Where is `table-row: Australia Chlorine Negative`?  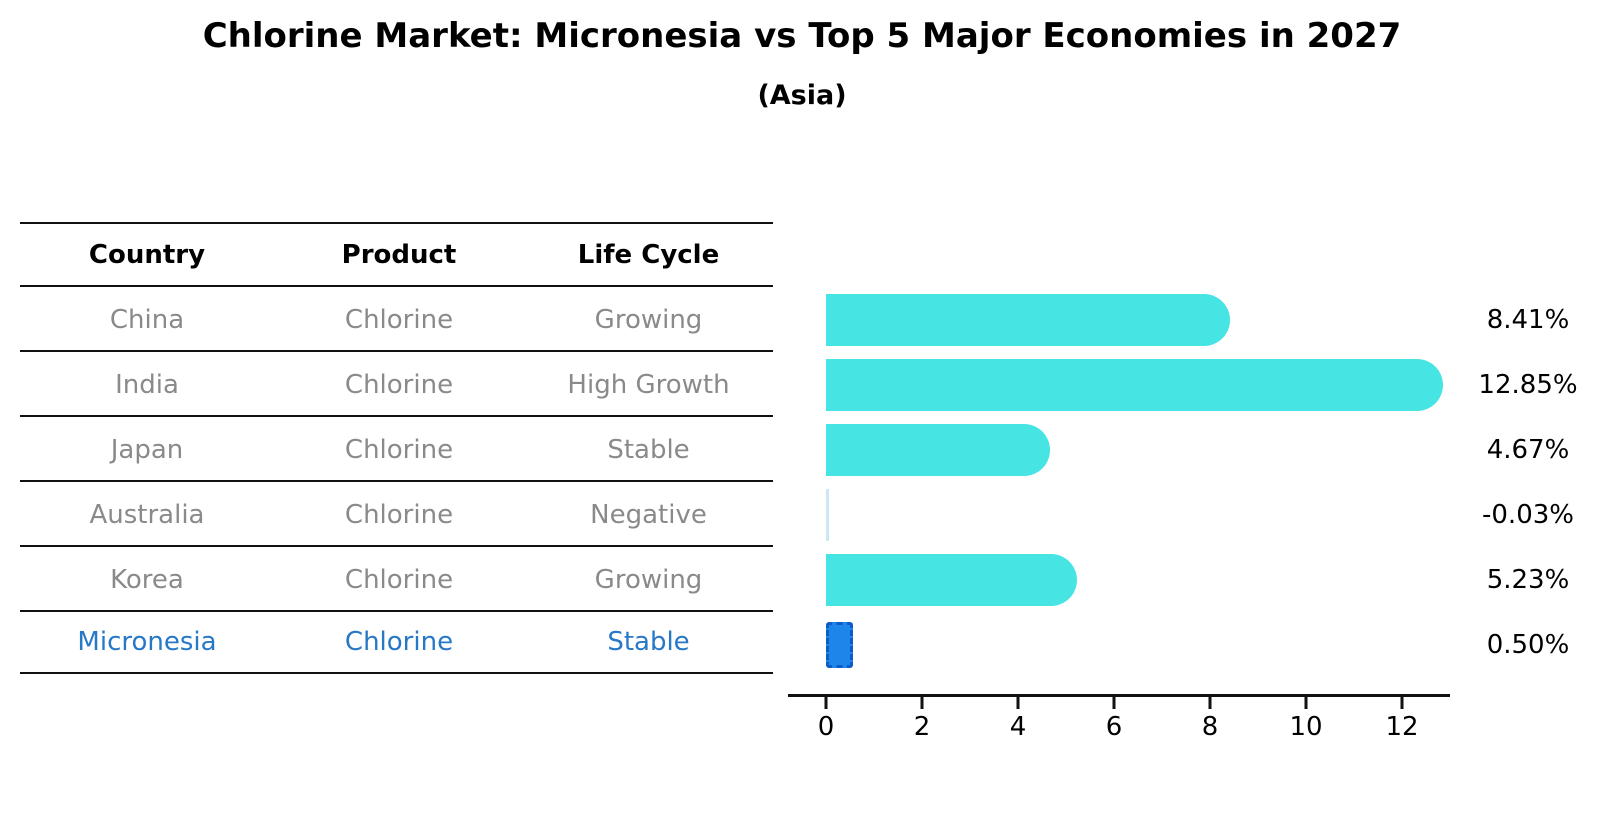
table-row: Australia Chlorine Negative is located at coordinates (396, 514).